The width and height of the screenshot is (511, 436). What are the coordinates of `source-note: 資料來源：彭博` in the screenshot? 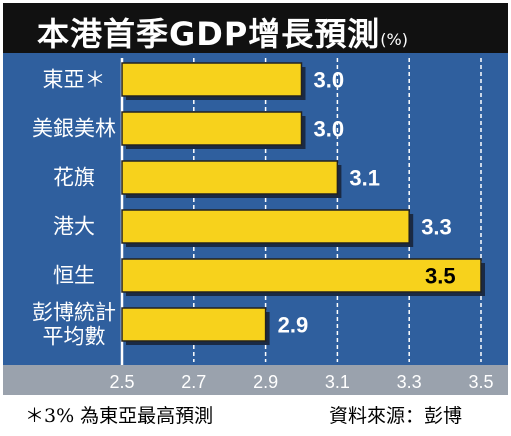 It's located at (396, 416).